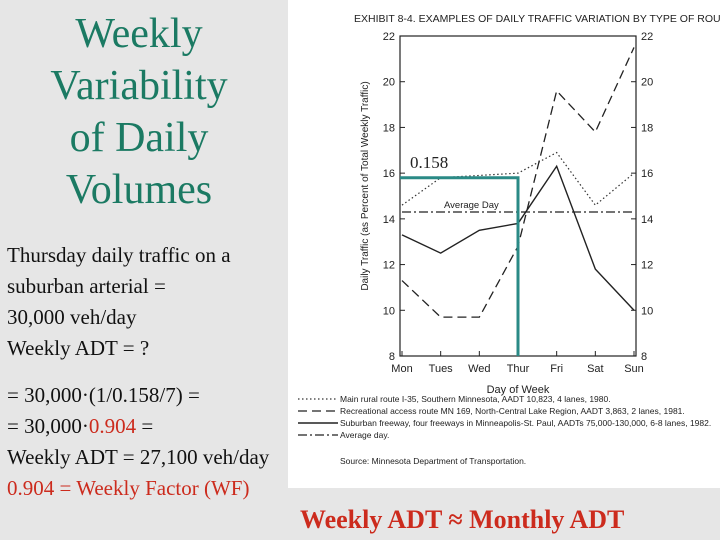 This screenshot has width=720, height=540. I want to click on calc-line-1: = 30,000·(1/0.158/7) =, so click(103, 395).